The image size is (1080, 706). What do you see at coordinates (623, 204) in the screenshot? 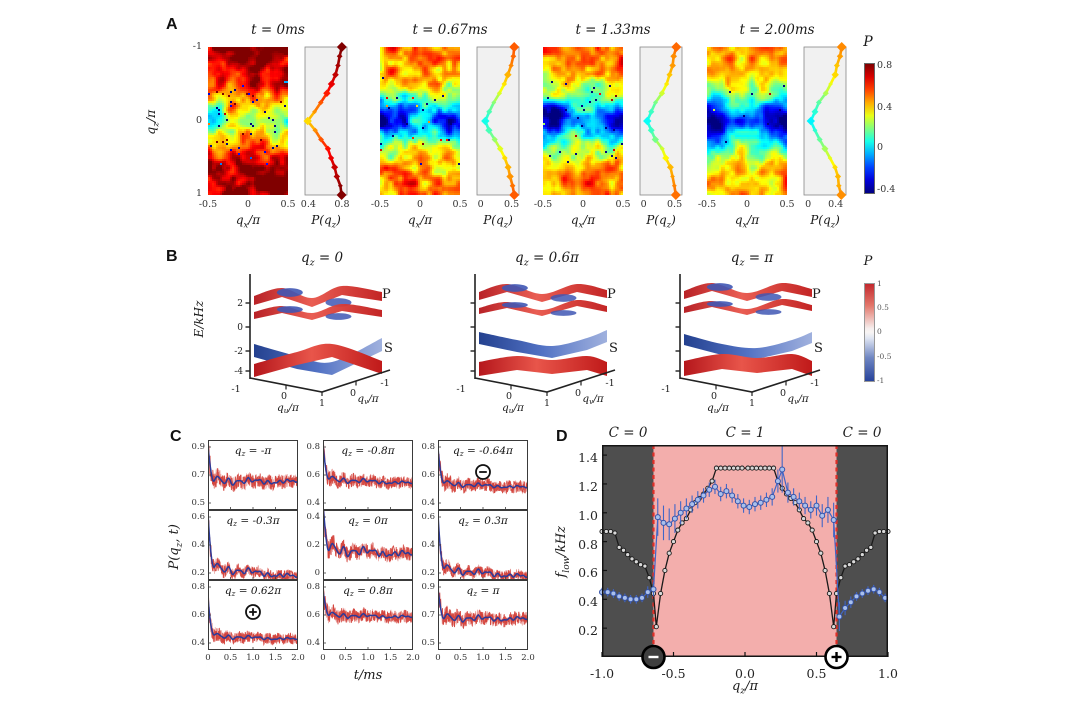
I see `panelA-xtick-2-2: 0.5` at bounding box center [623, 204].